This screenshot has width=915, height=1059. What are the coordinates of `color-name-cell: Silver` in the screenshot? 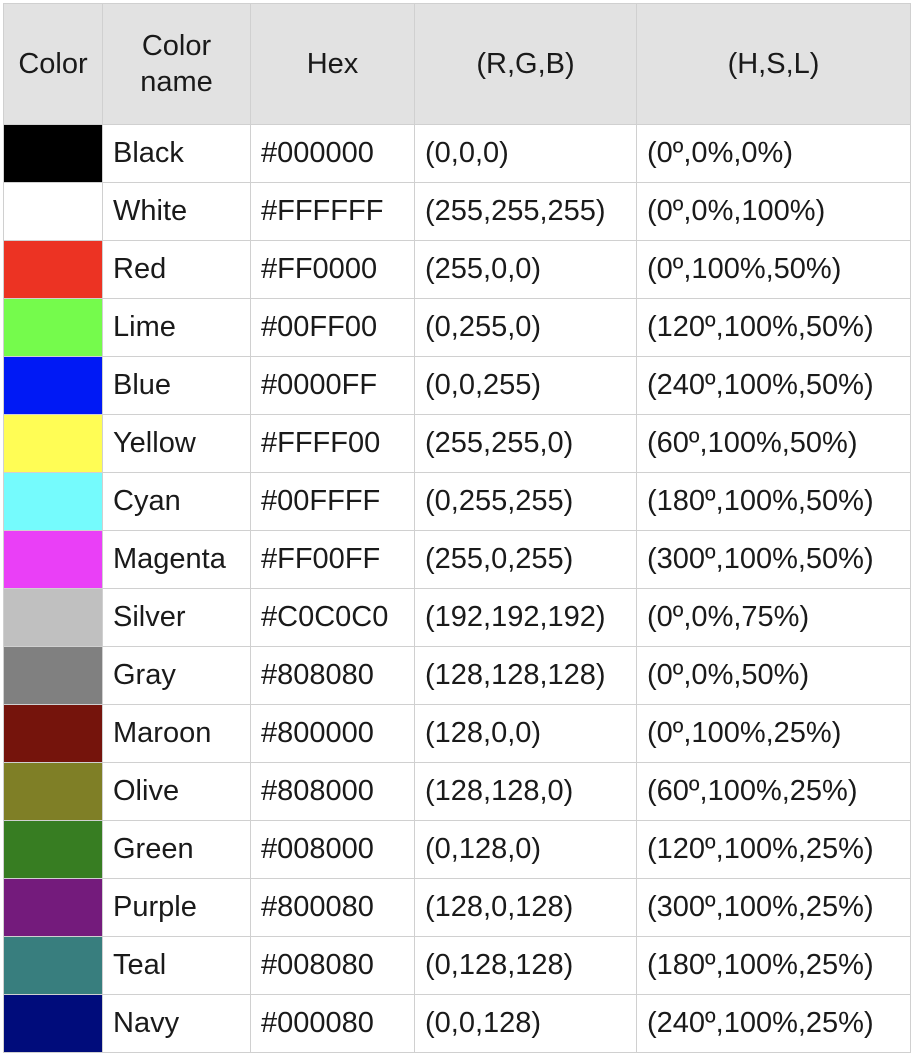 It's located at (176, 617).